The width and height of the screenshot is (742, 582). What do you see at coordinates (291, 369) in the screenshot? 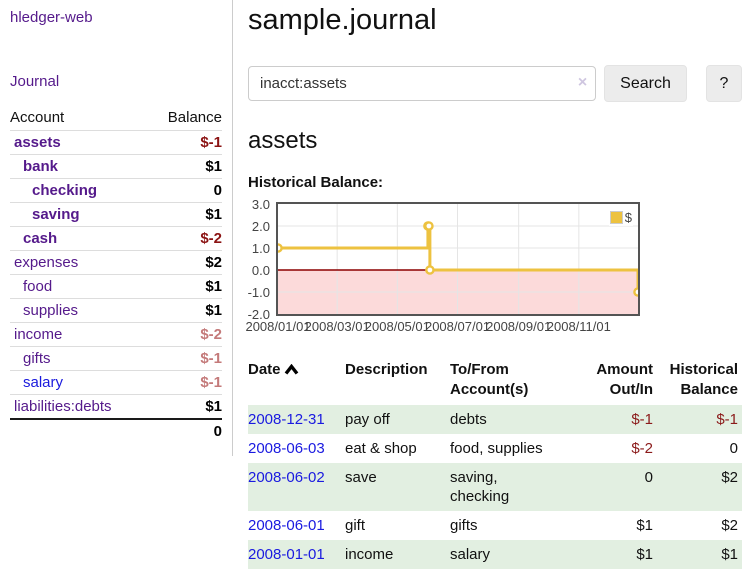
I see `sort-ascending-icon` at bounding box center [291, 369].